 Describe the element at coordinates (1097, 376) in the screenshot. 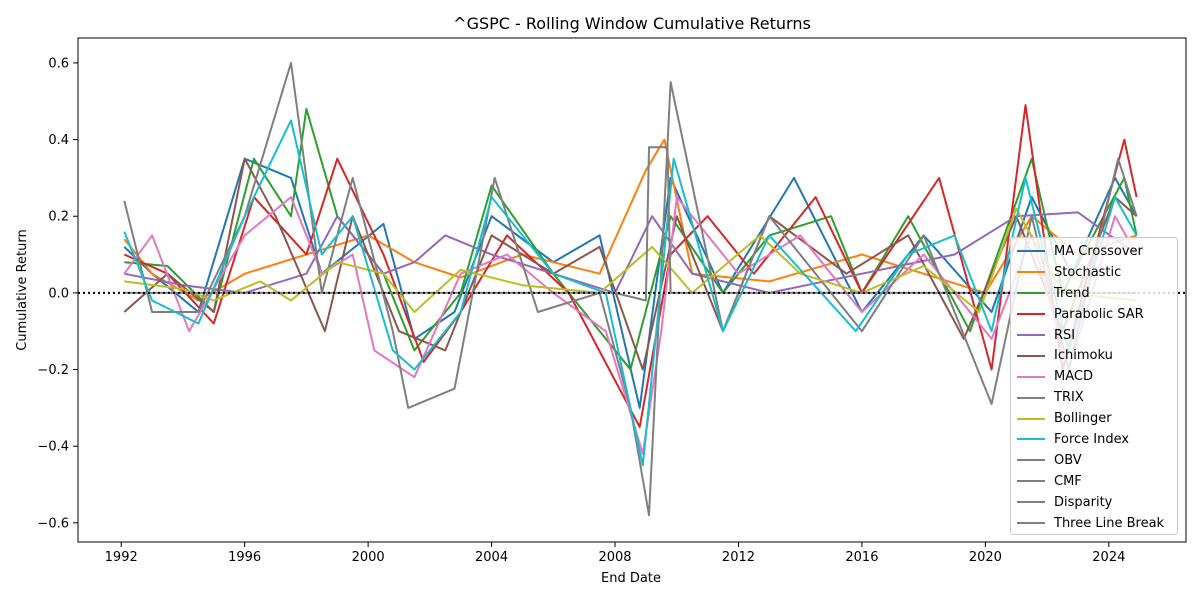

I see `legend-item: MACD` at that location.